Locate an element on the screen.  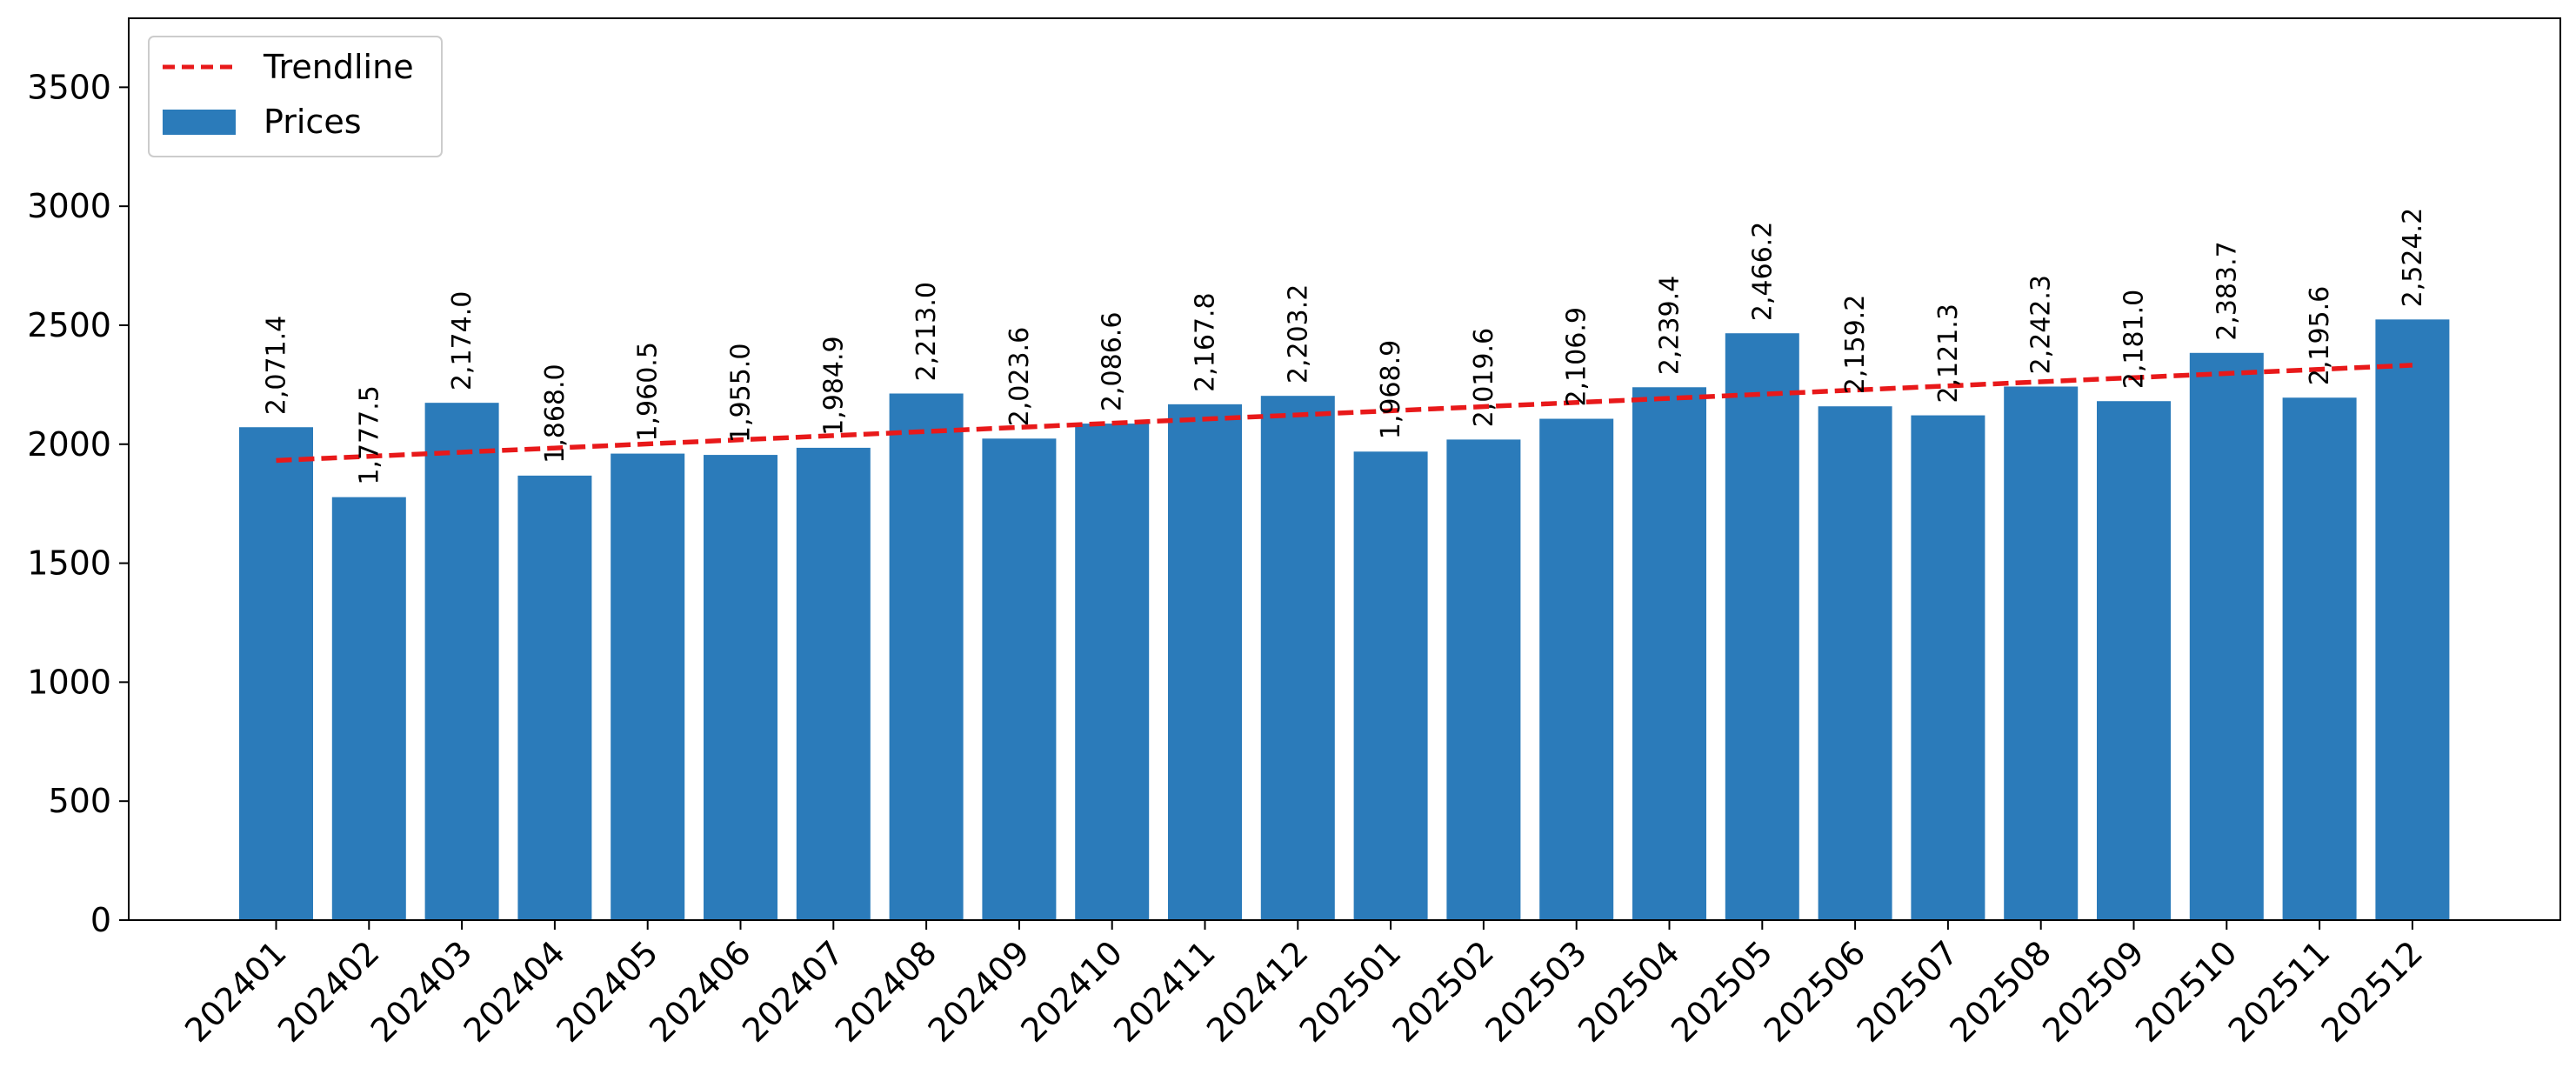
data-label-202403: 2,174.0 is located at coordinates (462, 341).